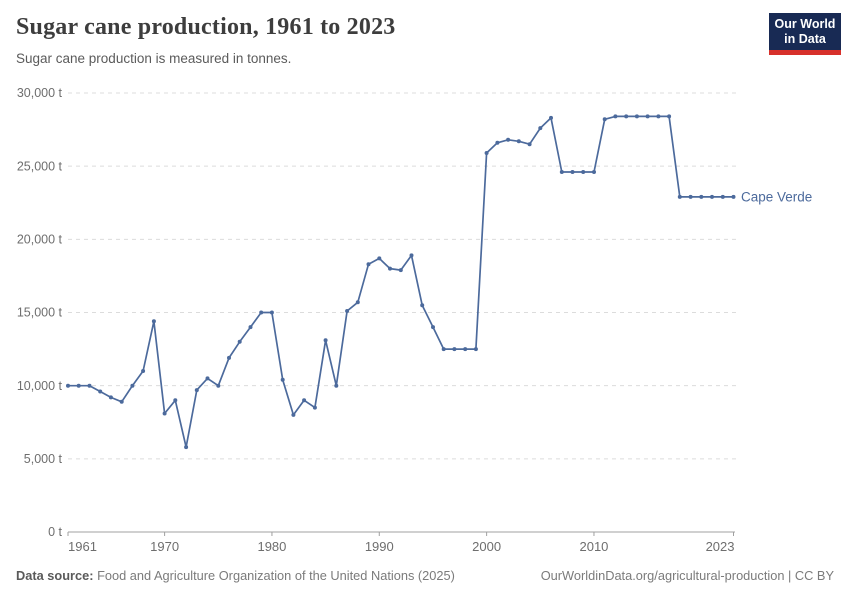 The height and width of the screenshot is (600, 850). I want to click on x-tick-label: 1961, so click(82, 546).